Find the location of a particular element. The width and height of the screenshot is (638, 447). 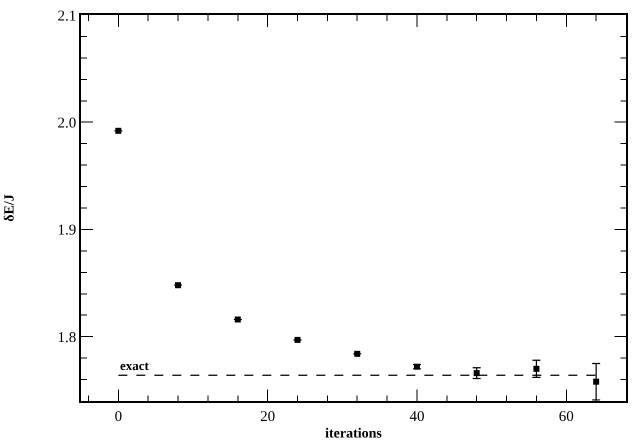

x-tick-label: 20 is located at coordinates (268, 416).